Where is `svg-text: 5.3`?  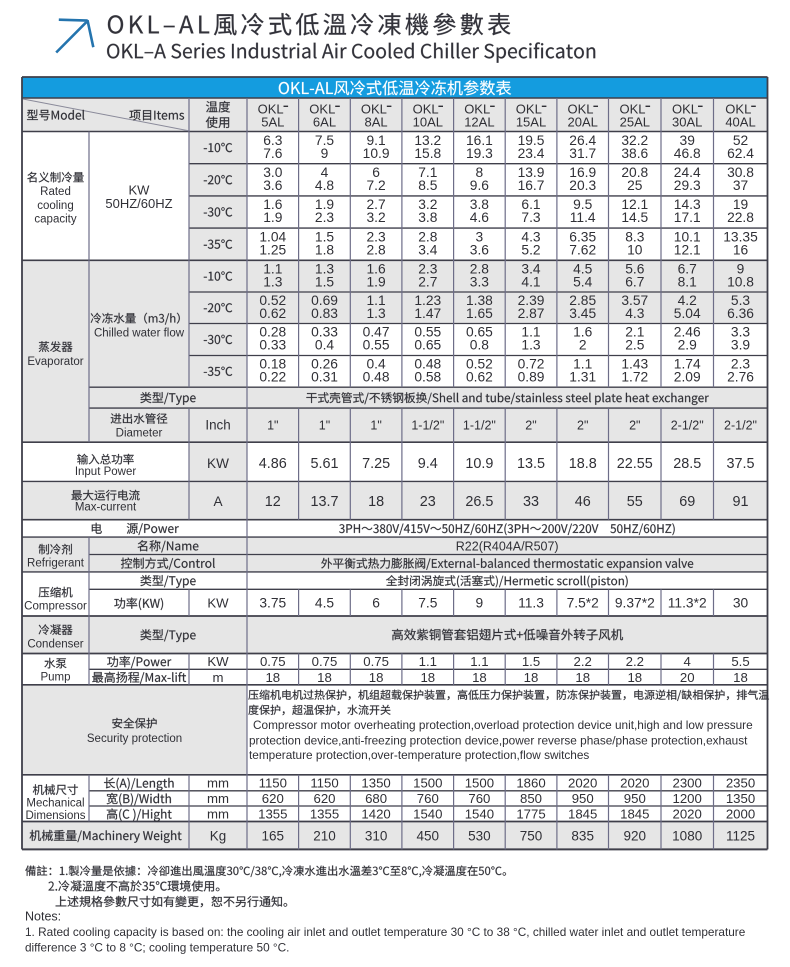 svg-text: 5.3 is located at coordinates (741, 300).